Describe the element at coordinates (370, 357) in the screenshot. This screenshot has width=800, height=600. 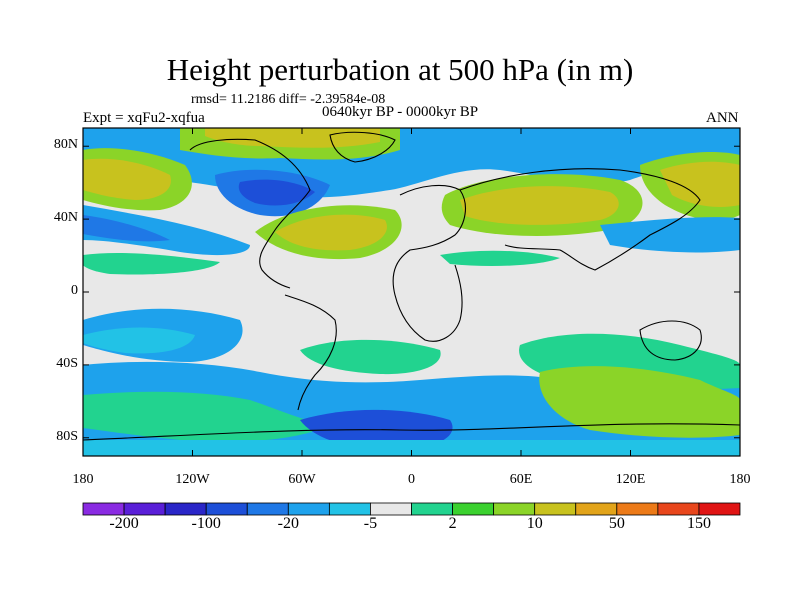
I see `contour-satlantic-green` at that location.